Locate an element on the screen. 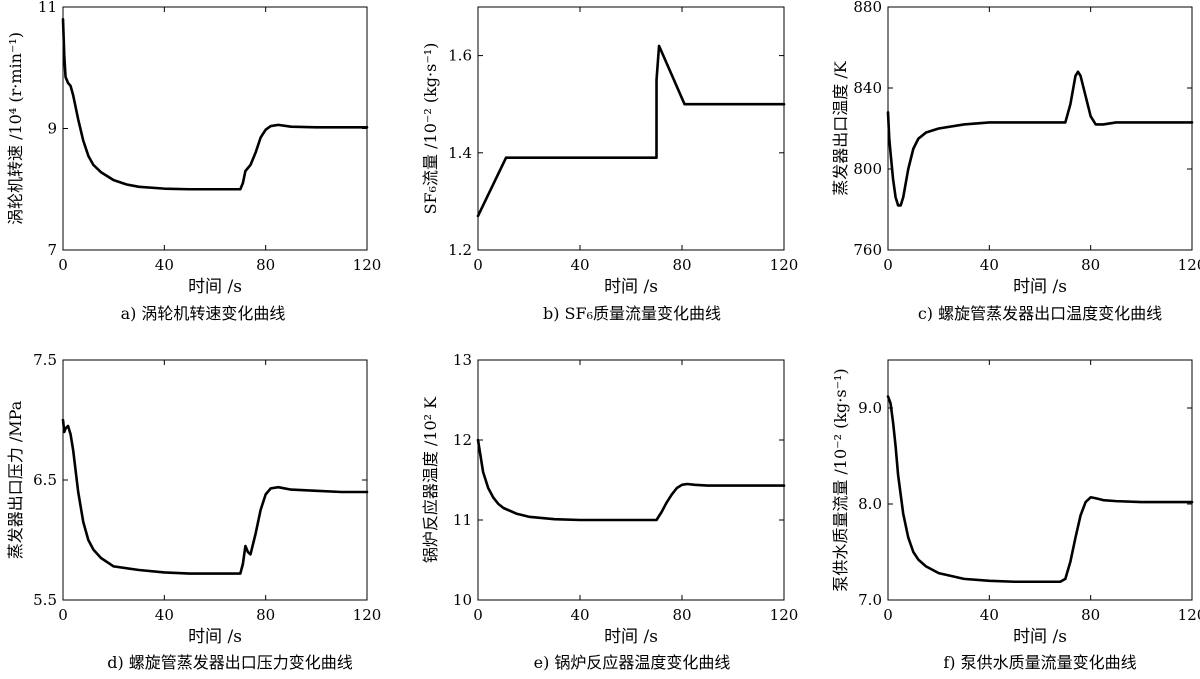 The image size is (1200, 679). y-tick-label: 5.5 is located at coordinates (45, 600).